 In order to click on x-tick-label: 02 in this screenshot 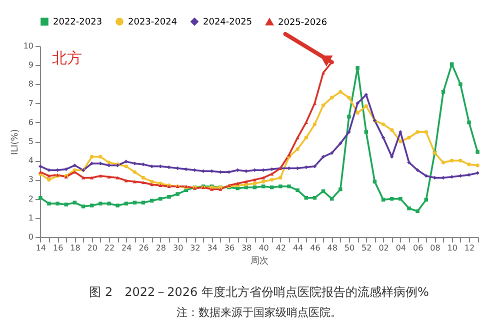, I will do `click(383, 248)`.